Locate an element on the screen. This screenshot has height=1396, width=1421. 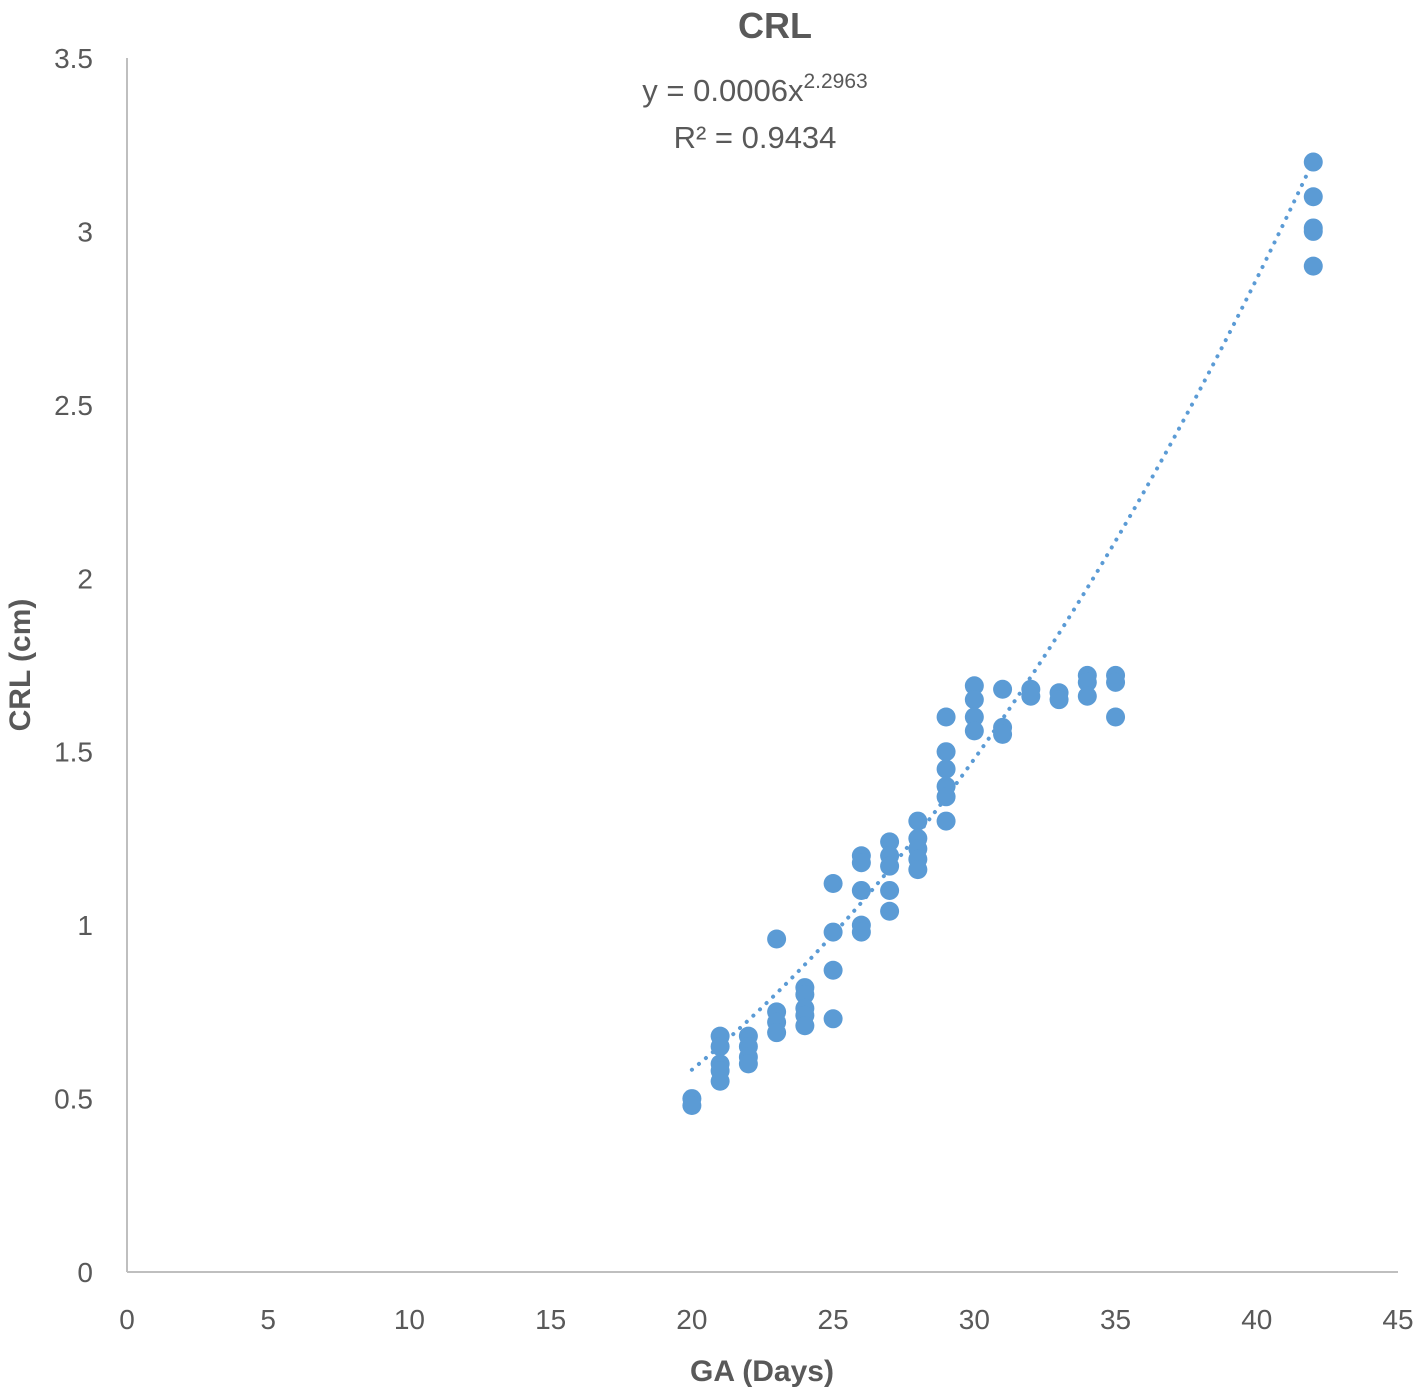
x-tick-label: 10 is located at coordinates (409, 1319).